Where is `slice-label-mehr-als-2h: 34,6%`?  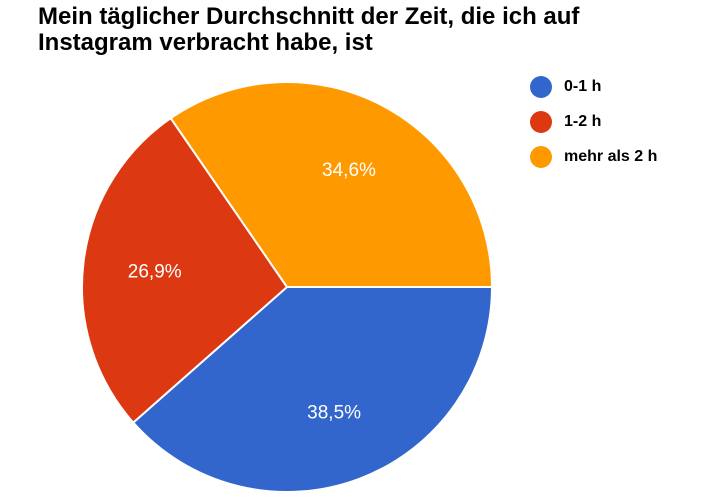
slice-label-mehr-als-2h: 34,6% is located at coordinates (349, 170).